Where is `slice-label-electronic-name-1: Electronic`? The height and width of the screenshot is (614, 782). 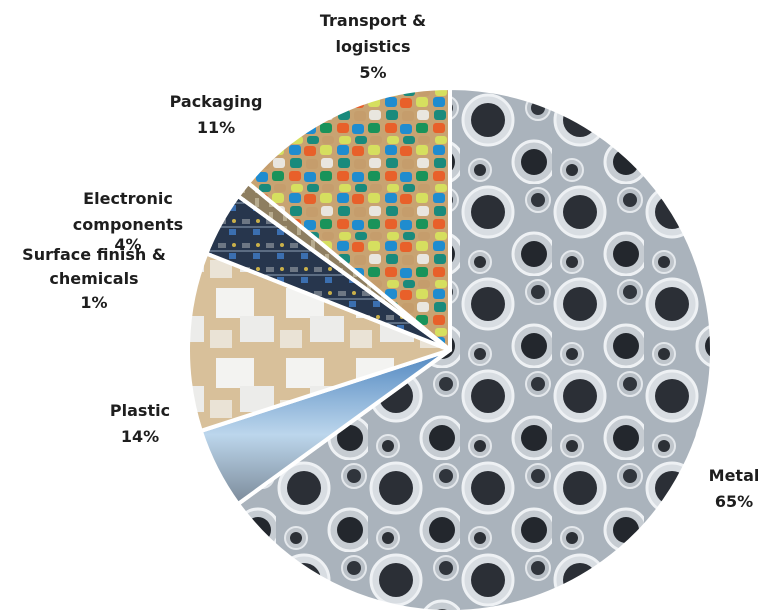
slice-label-electronic-name-1: Electronic is located at coordinates (128, 198).